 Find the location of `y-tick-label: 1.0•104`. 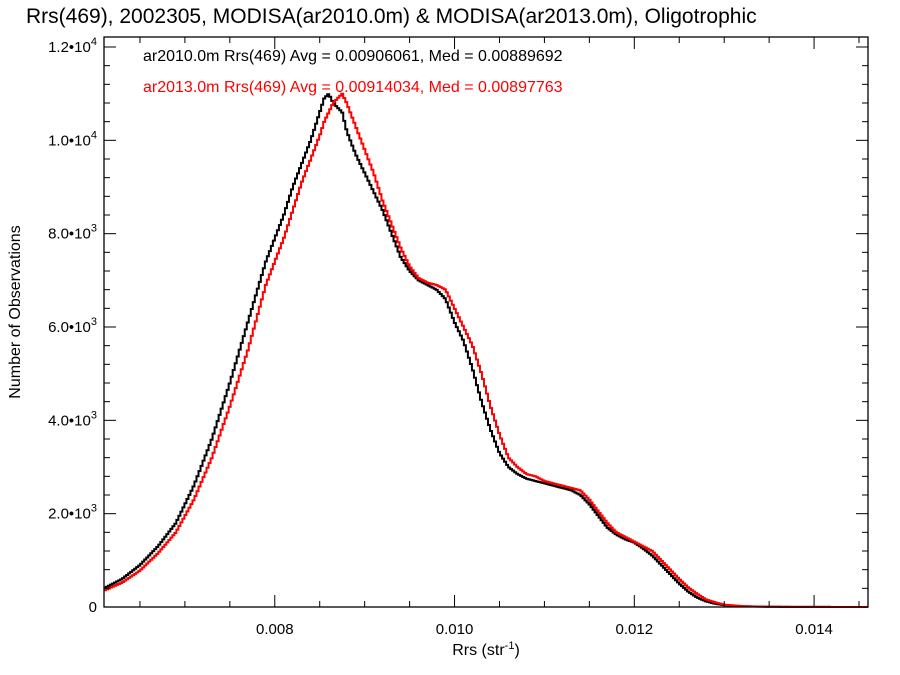

y-tick-label: 1.0•104 is located at coordinates (72, 139).